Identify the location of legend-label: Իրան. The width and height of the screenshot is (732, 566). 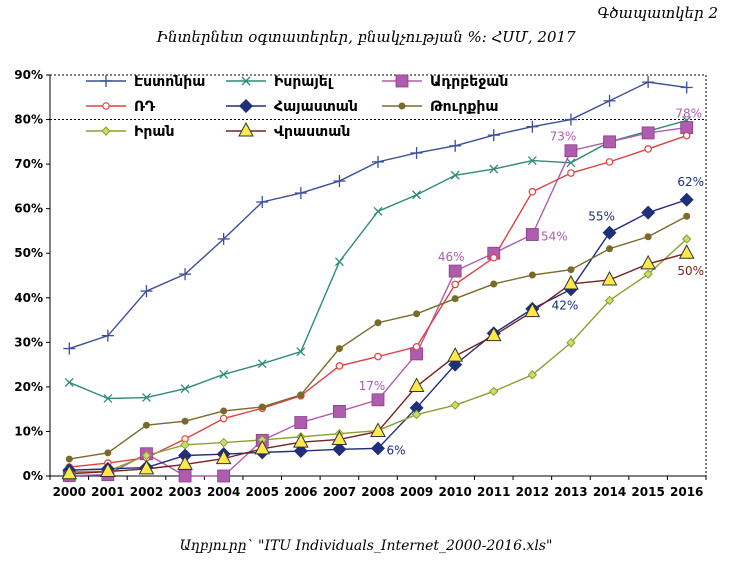
(154, 132).